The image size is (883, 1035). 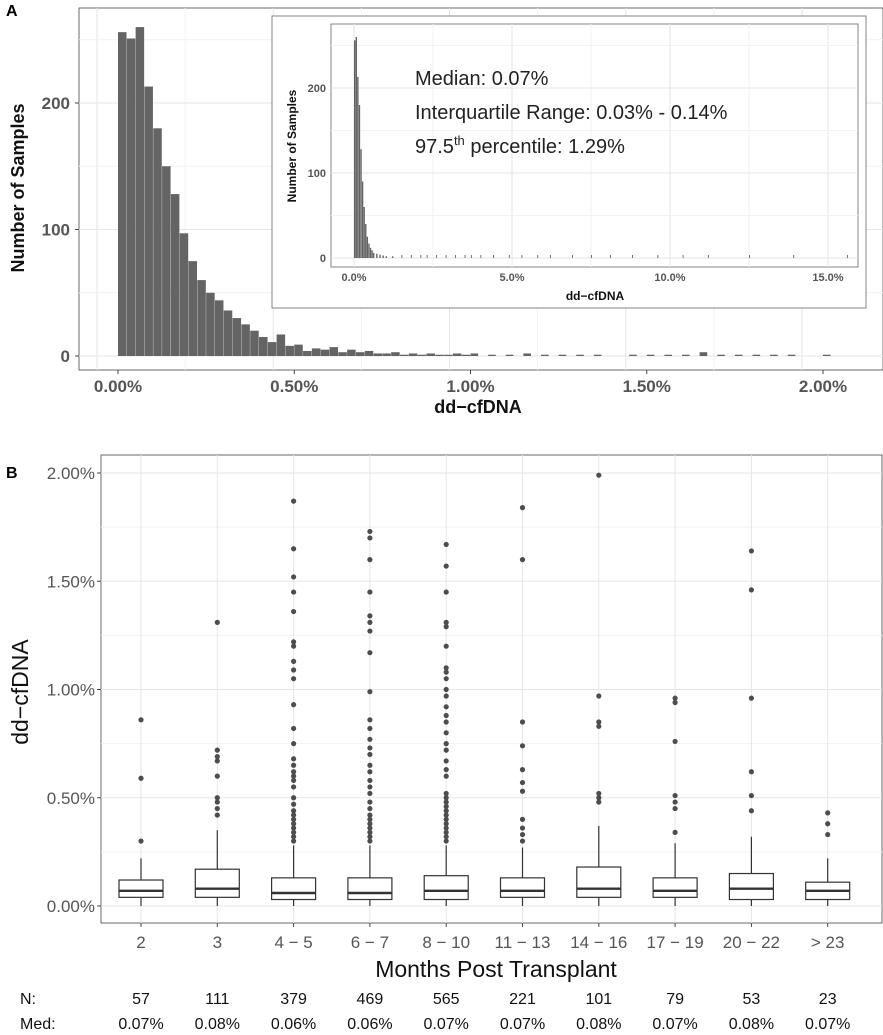 What do you see at coordinates (446, 999) in the screenshot?
I see `n-value: 565` at bounding box center [446, 999].